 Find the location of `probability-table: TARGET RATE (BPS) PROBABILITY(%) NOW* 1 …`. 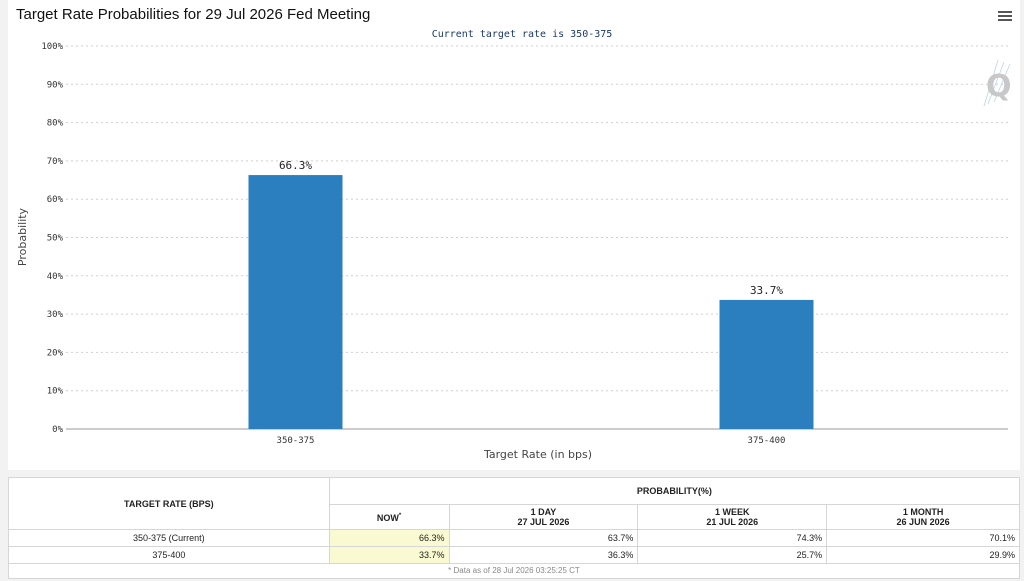

probability-table: TARGET RATE (BPS) PROBABILITY(%) NOW* 1 … is located at coordinates (514, 520).